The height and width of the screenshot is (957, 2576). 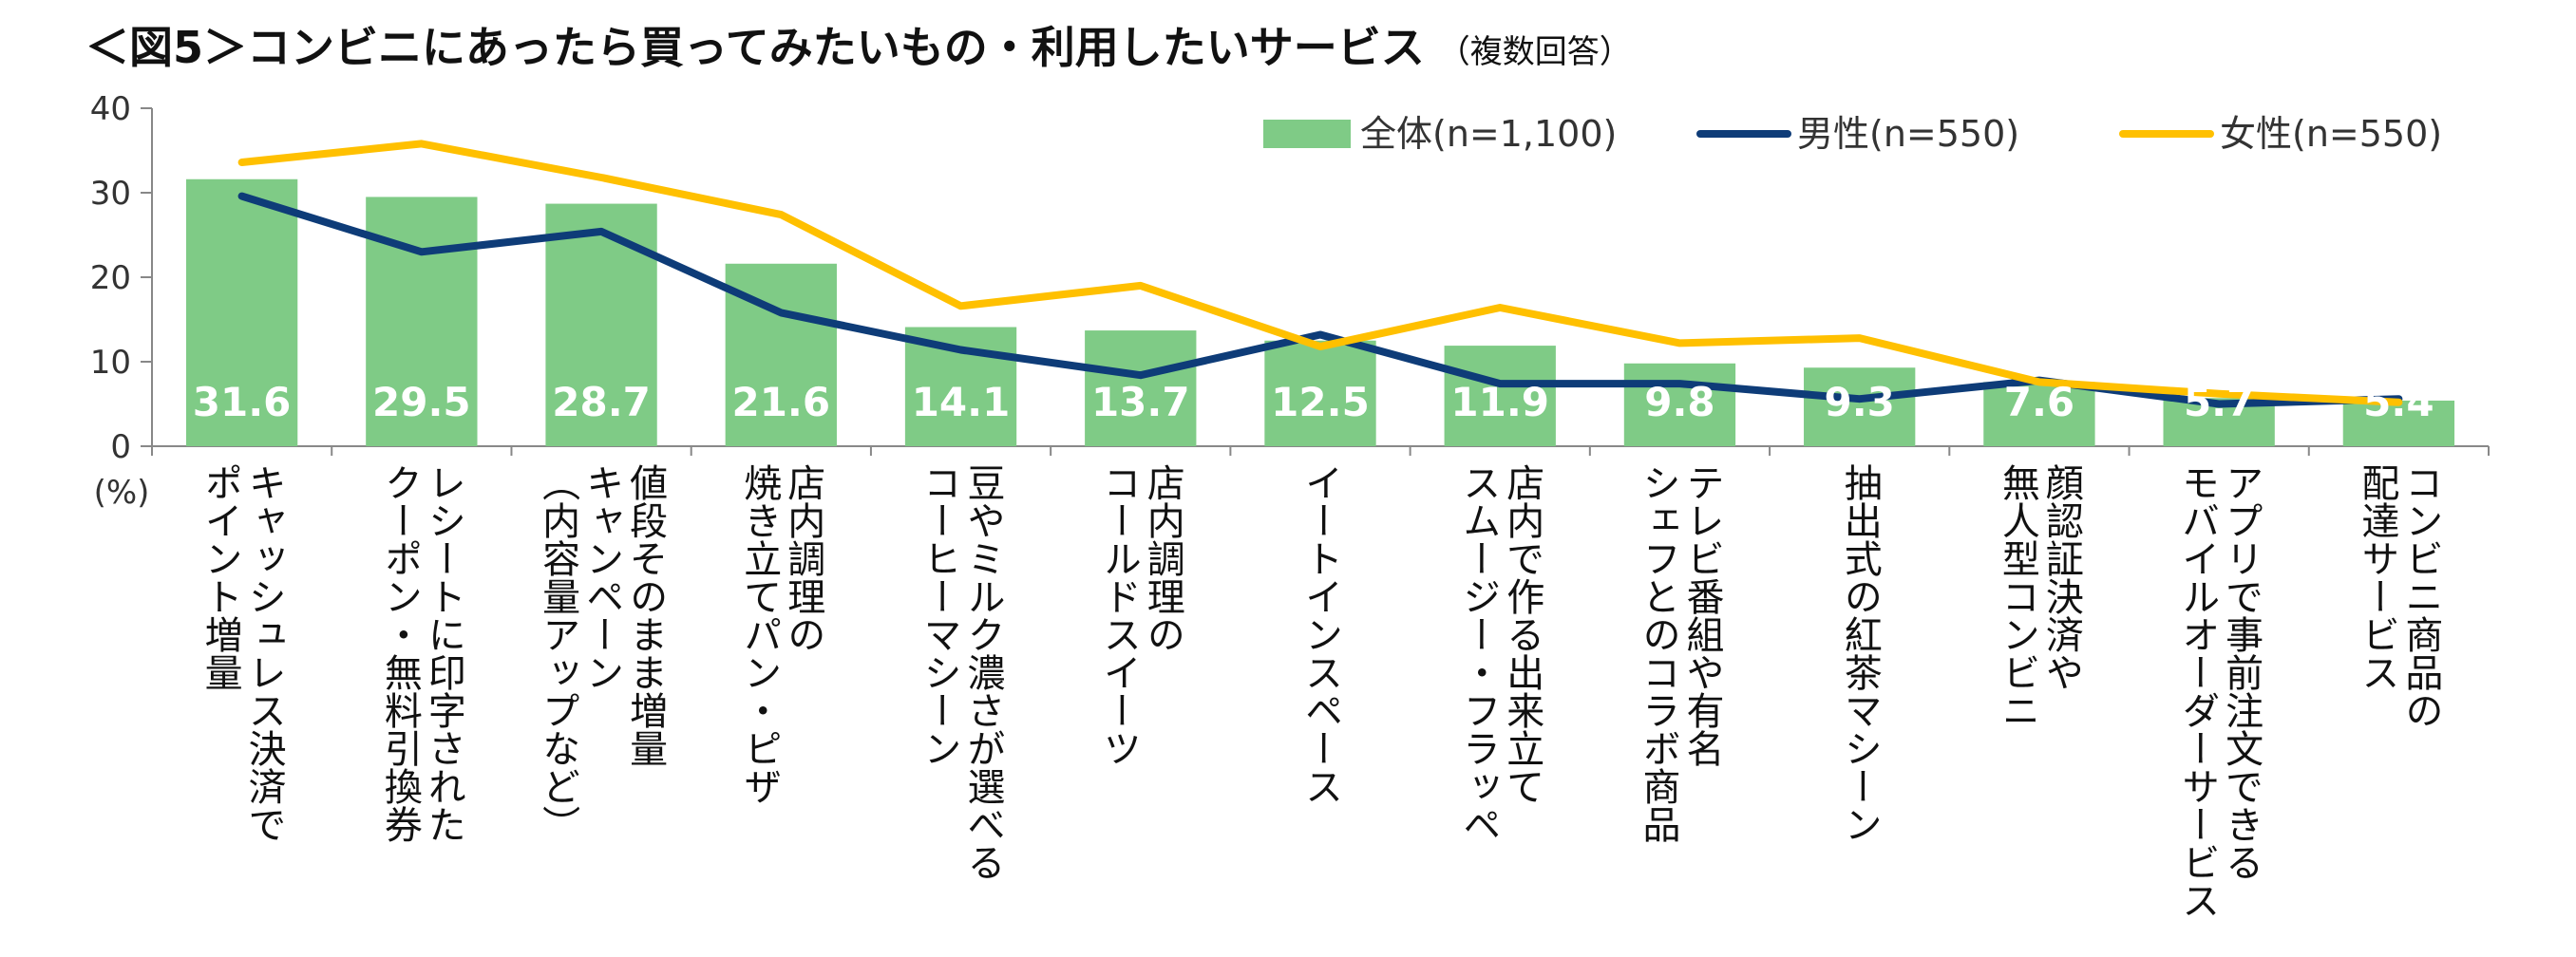 I want to click on category-label: モバイルオーダーサービス, so click(x=2197, y=691).